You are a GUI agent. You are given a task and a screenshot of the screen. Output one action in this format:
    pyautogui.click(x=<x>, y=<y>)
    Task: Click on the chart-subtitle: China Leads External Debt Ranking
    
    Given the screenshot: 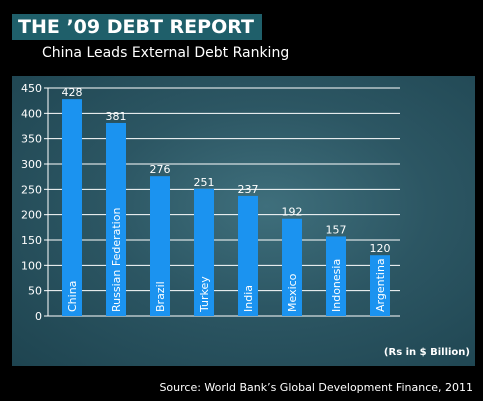 What is the action you would take?
    pyautogui.click(x=166, y=53)
    